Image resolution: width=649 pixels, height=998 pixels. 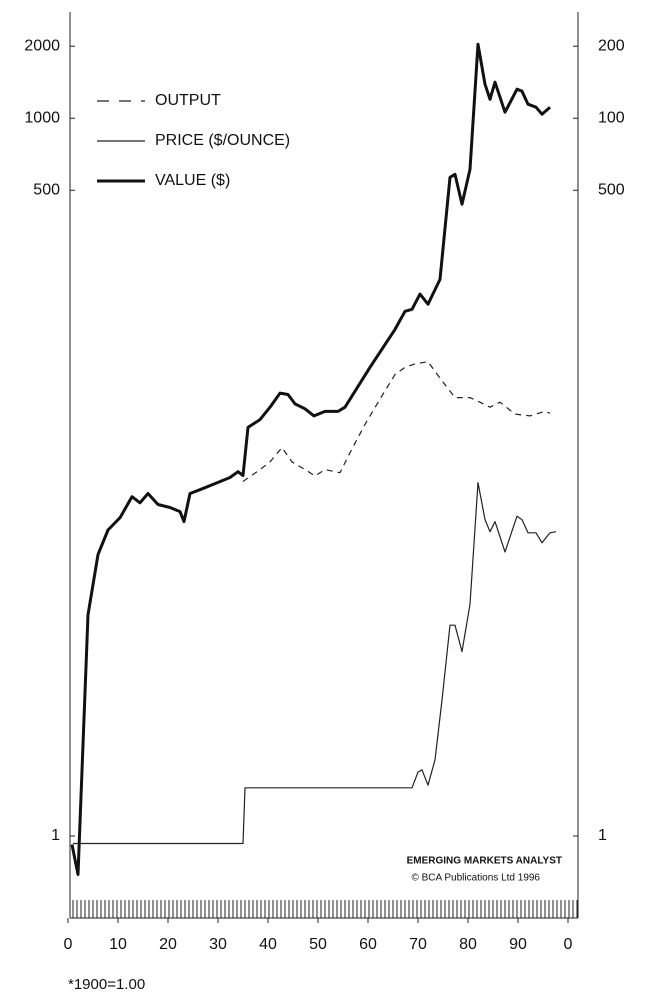 I want to click on footnote: *1900=1.00, so click(x=106, y=984).